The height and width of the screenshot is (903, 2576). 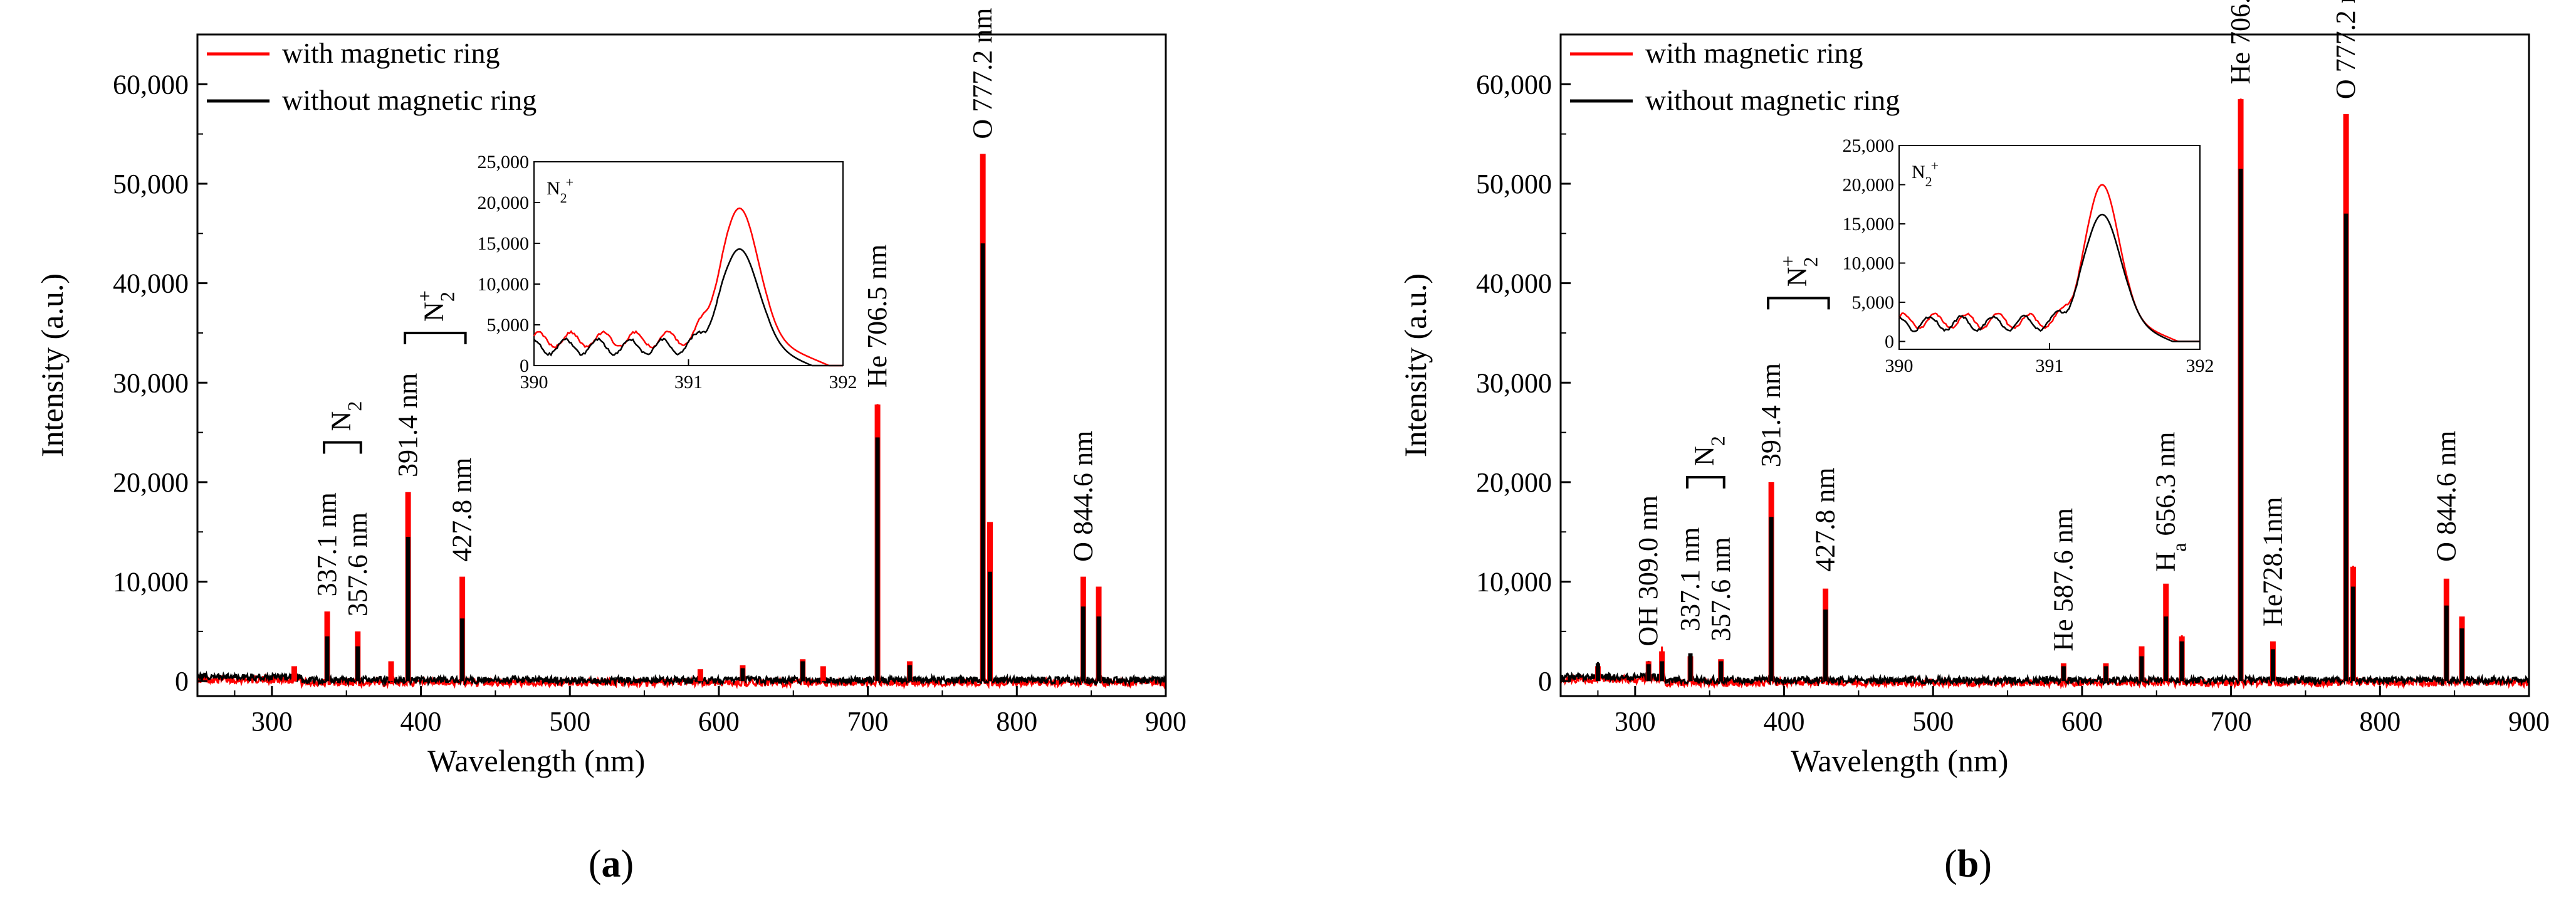 What do you see at coordinates (2063, 580) in the screenshot?
I see `peak-annotation: He 587.6 nm` at bounding box center [2063, 580].